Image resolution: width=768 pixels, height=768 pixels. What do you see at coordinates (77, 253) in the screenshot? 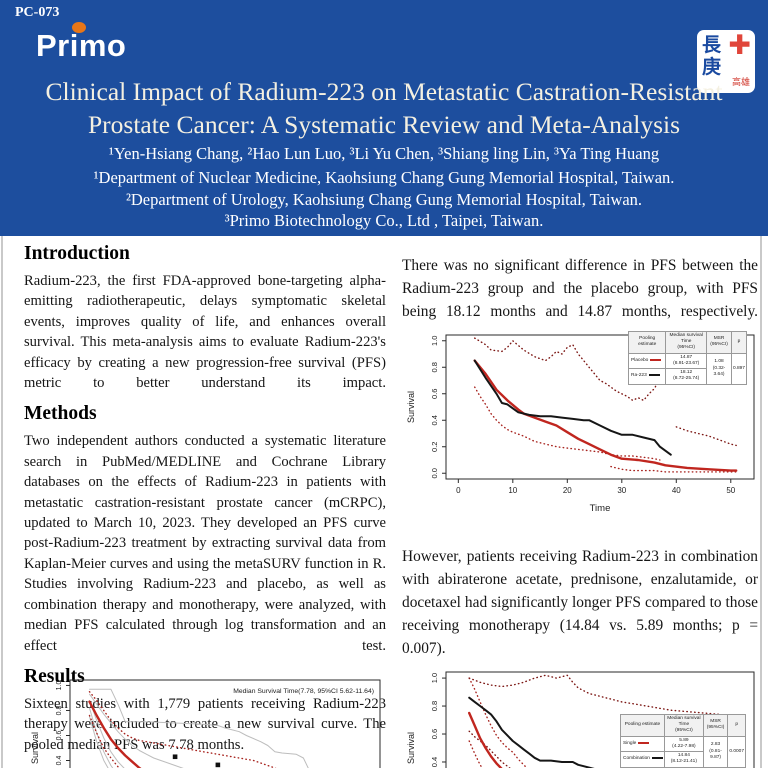
I see `introduction-heading: Introduction` at bounding box center [77, 253].